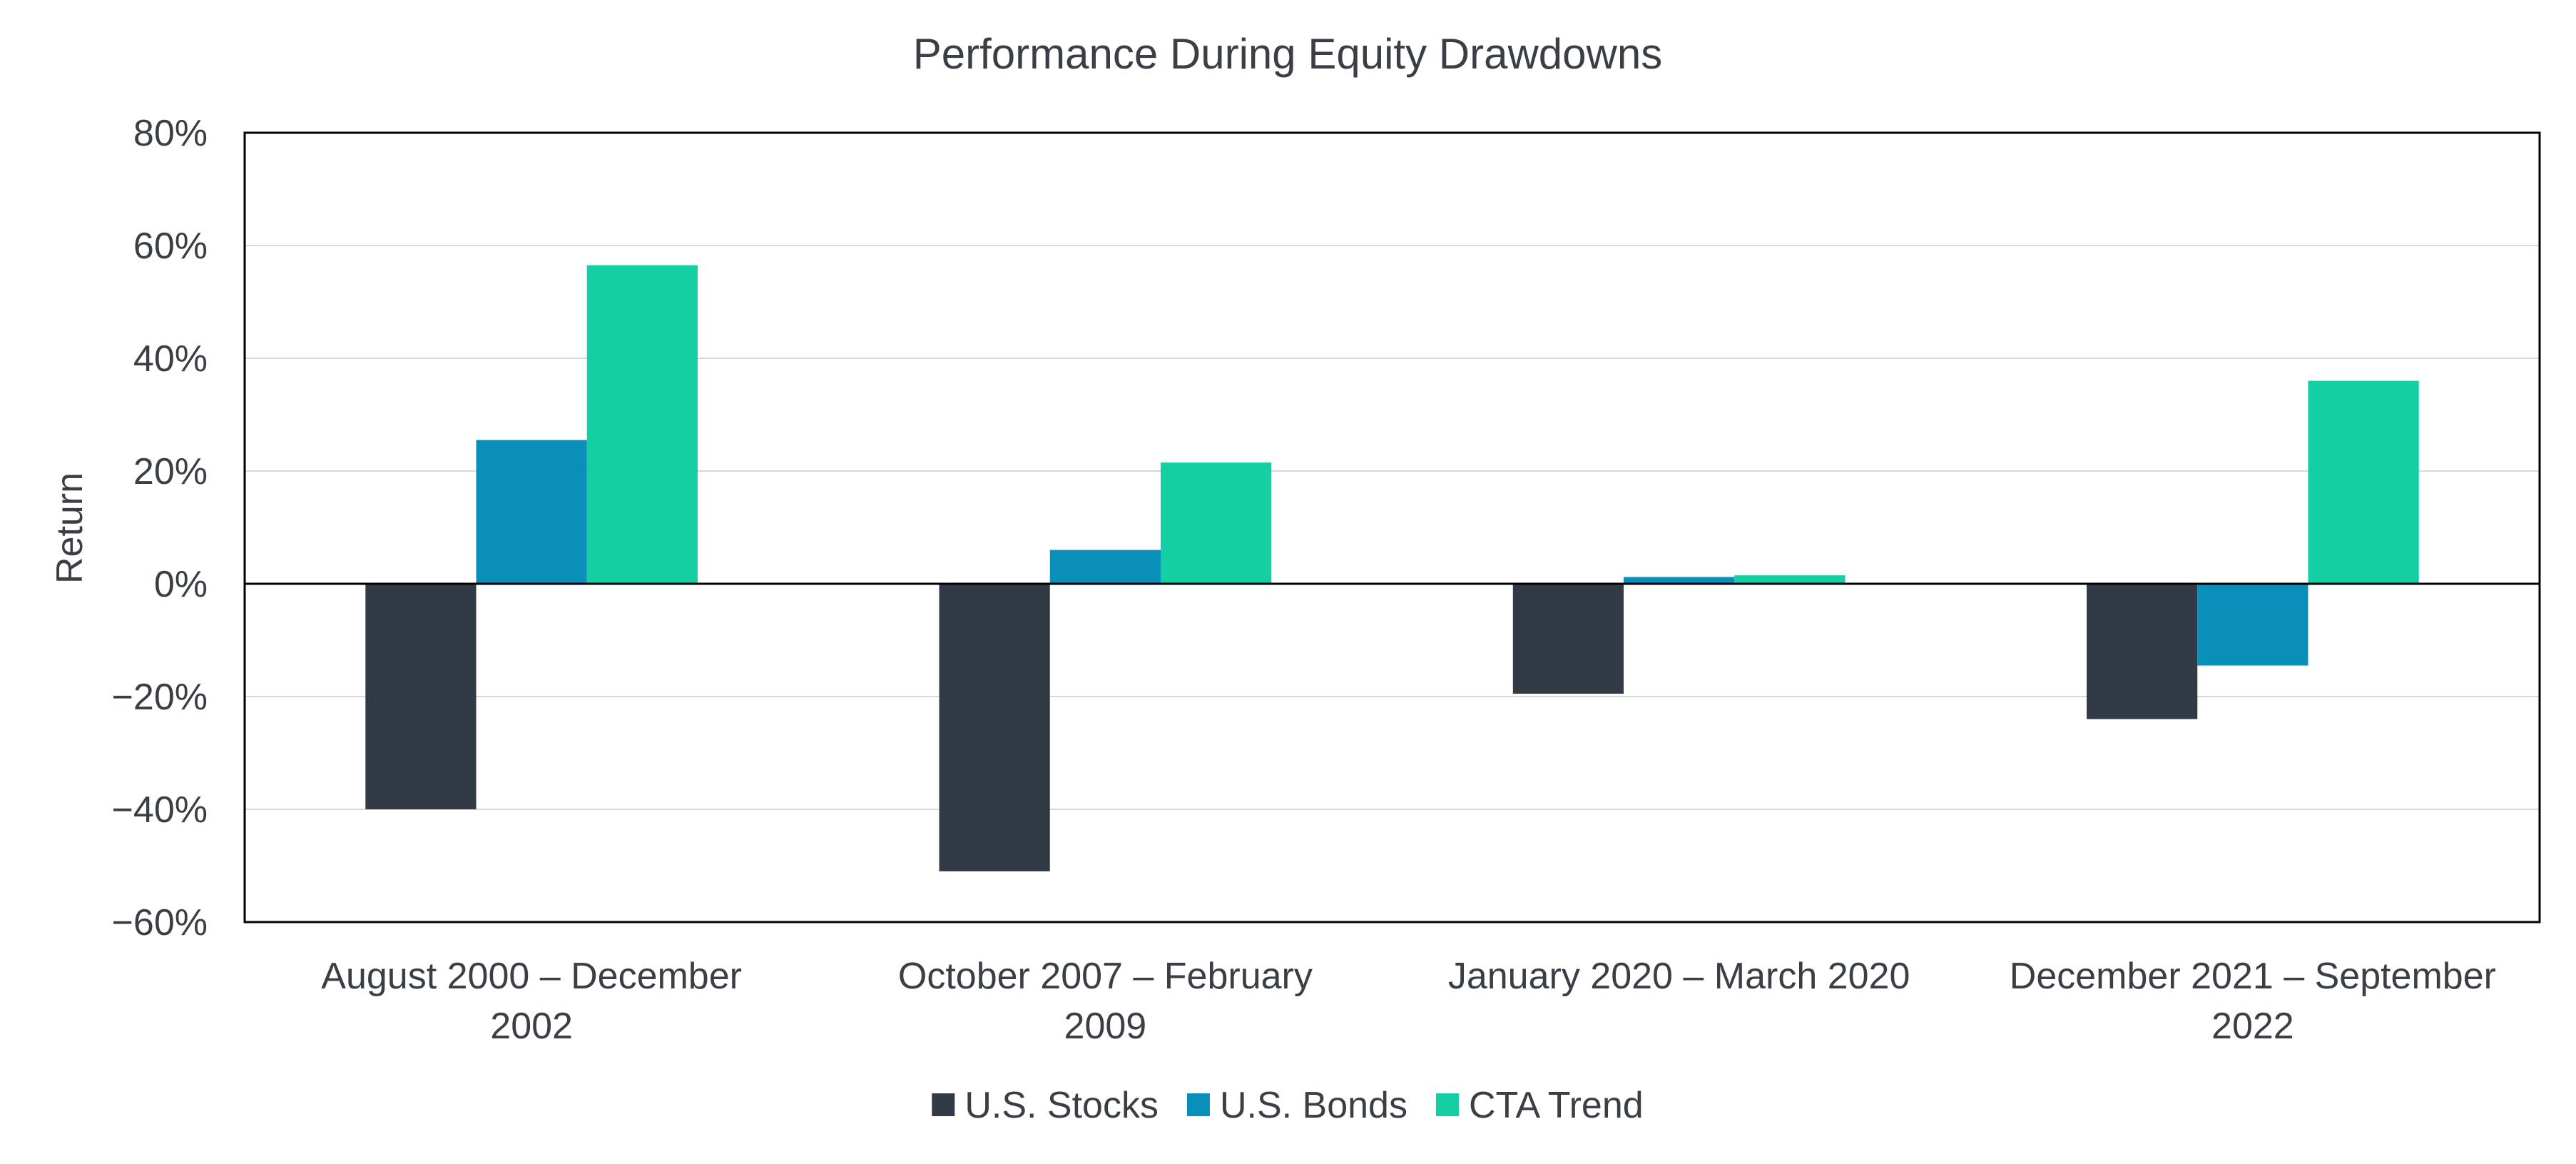  What do you see at coordinates (2253, 976) in the screenshot?
I see `x-tick-label: December 2021 – September` at bounding box center [2253, 976].